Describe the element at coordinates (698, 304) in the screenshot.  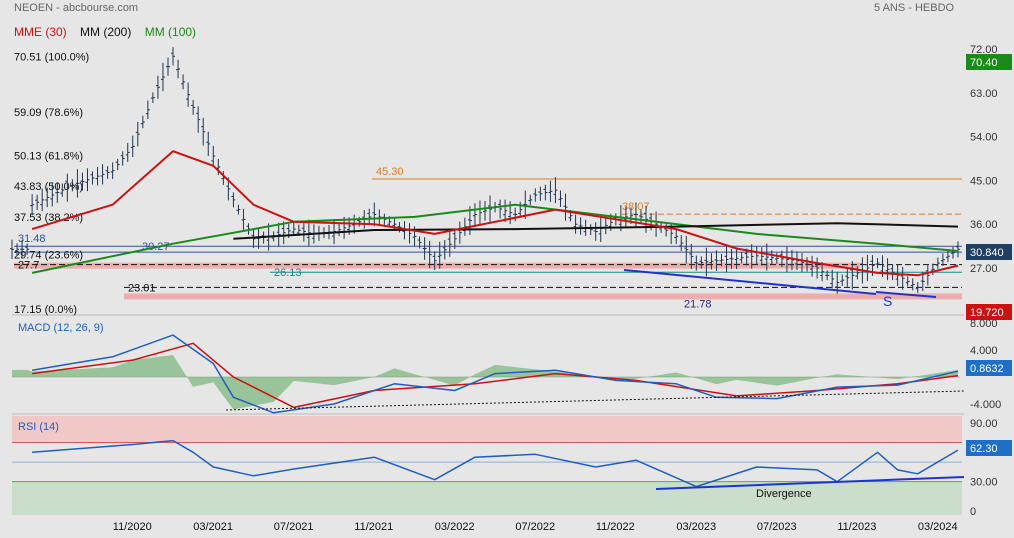
I see `level-label: 21.78` at that location.